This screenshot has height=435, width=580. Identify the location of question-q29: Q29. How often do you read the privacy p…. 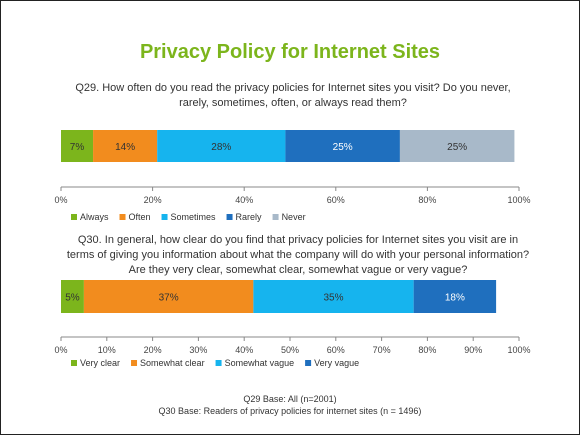
(293, 95).